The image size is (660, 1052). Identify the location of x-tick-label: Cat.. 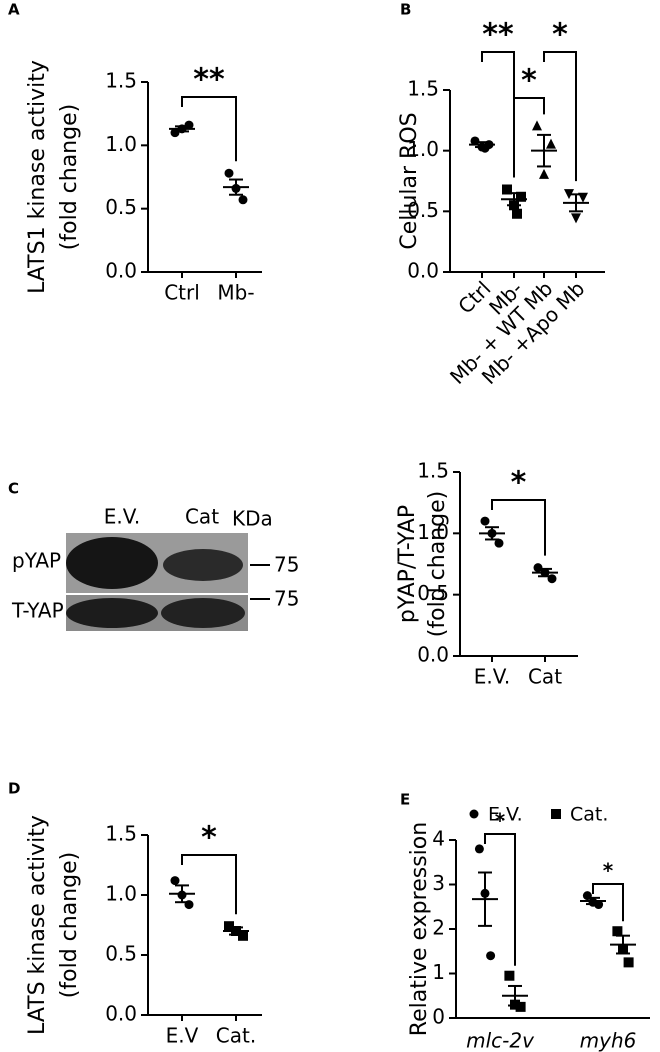
(236, 1036).